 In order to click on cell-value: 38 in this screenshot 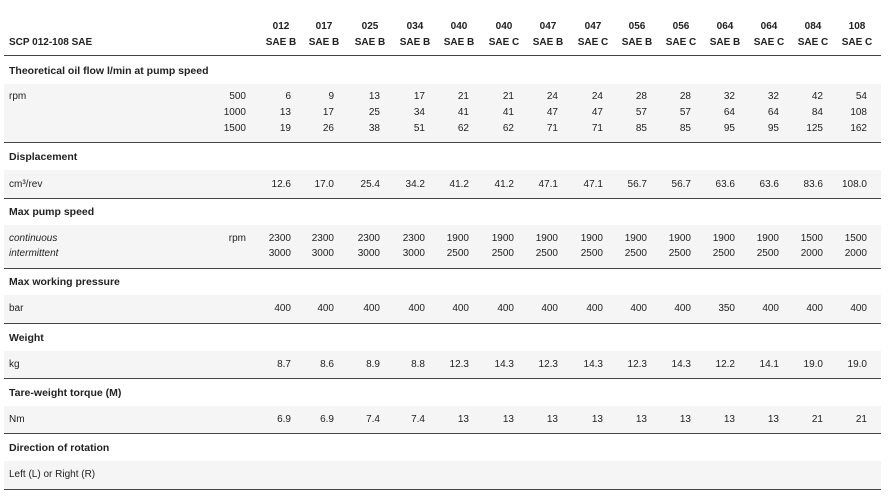, I will do `click(374, 128)`.